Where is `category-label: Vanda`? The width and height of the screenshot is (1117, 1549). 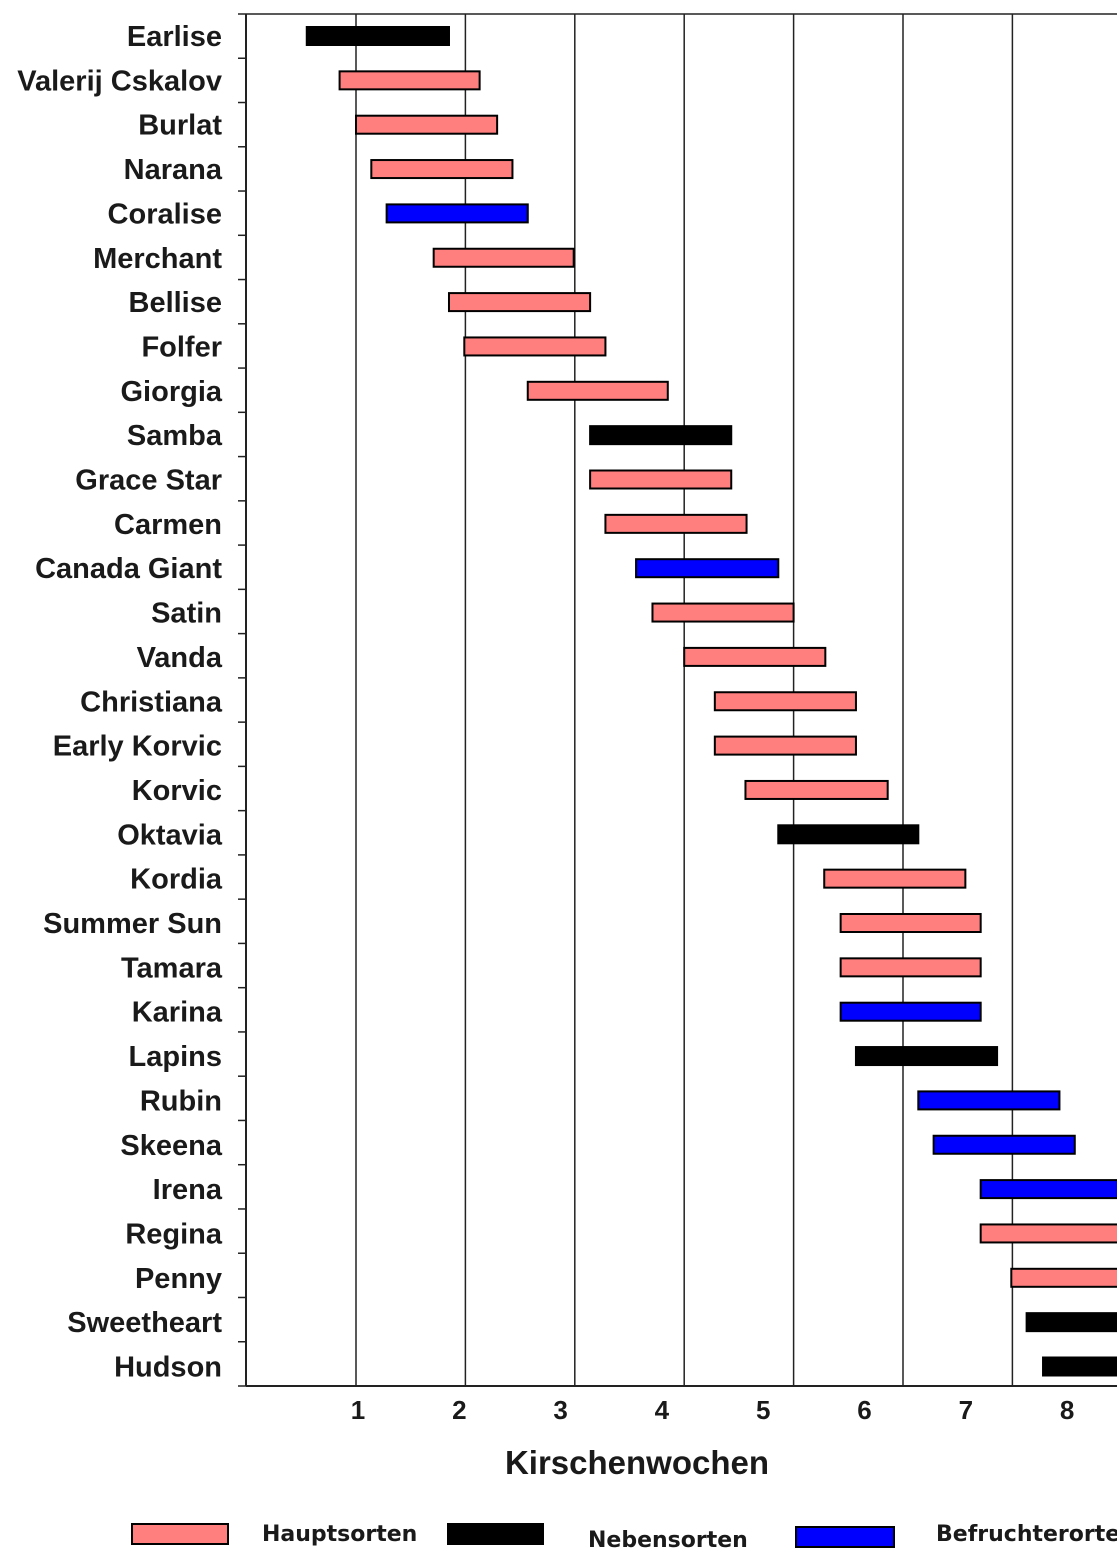 category-label: Vanda is located at coordinates (180, 658).